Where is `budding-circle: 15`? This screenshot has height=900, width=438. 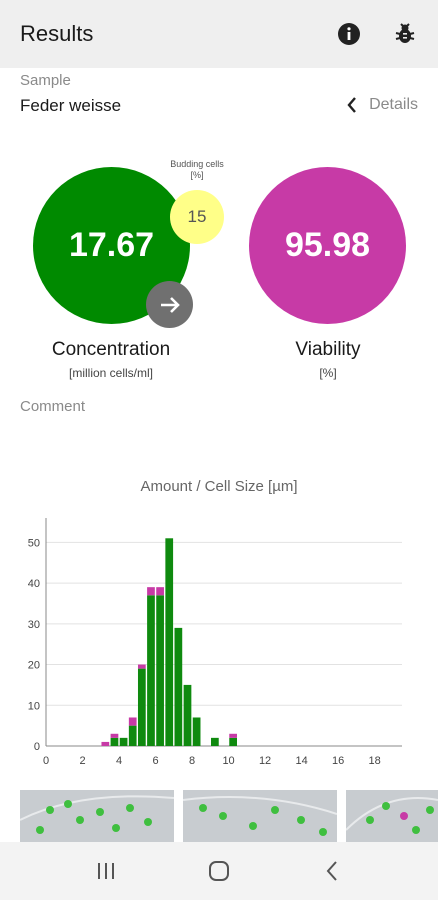
budding-circle: 15 is located at coordinates (197, 217).